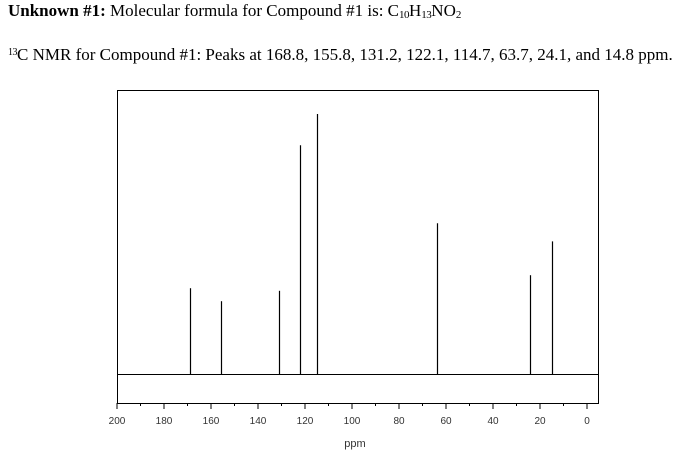  Describe the element at coordinates (354, 444) in the screenshot. I see `x-axis-title: ppm` at that location.